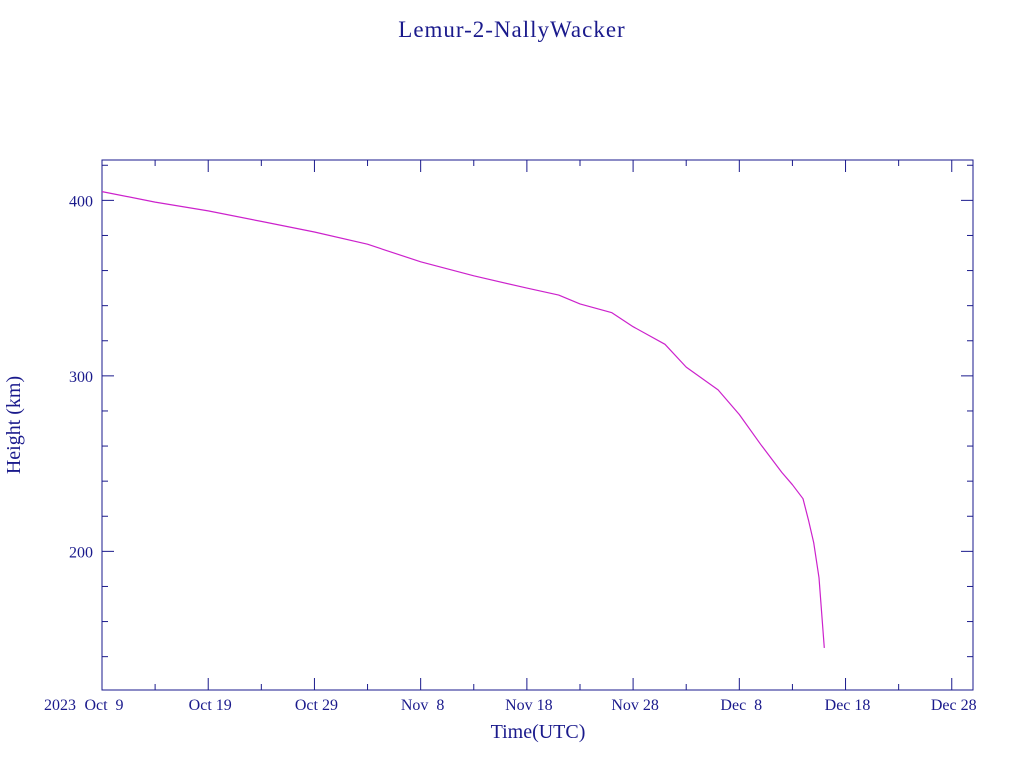  Describe the element at coordinates (511, 29) in the screenshot. I see `chart-title: Lemur-2-NallyWacker` at that location.